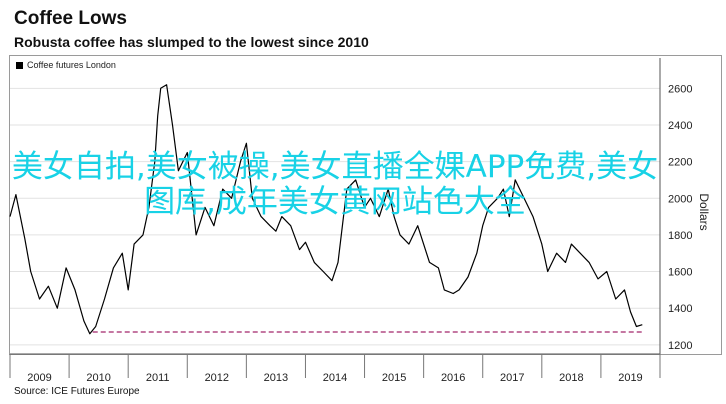 The height and width of the screenshot is (404, 726). Describe the element at coordinates (680, 199) in the screenshot. I see `y-tick-label: 2000` at that location.